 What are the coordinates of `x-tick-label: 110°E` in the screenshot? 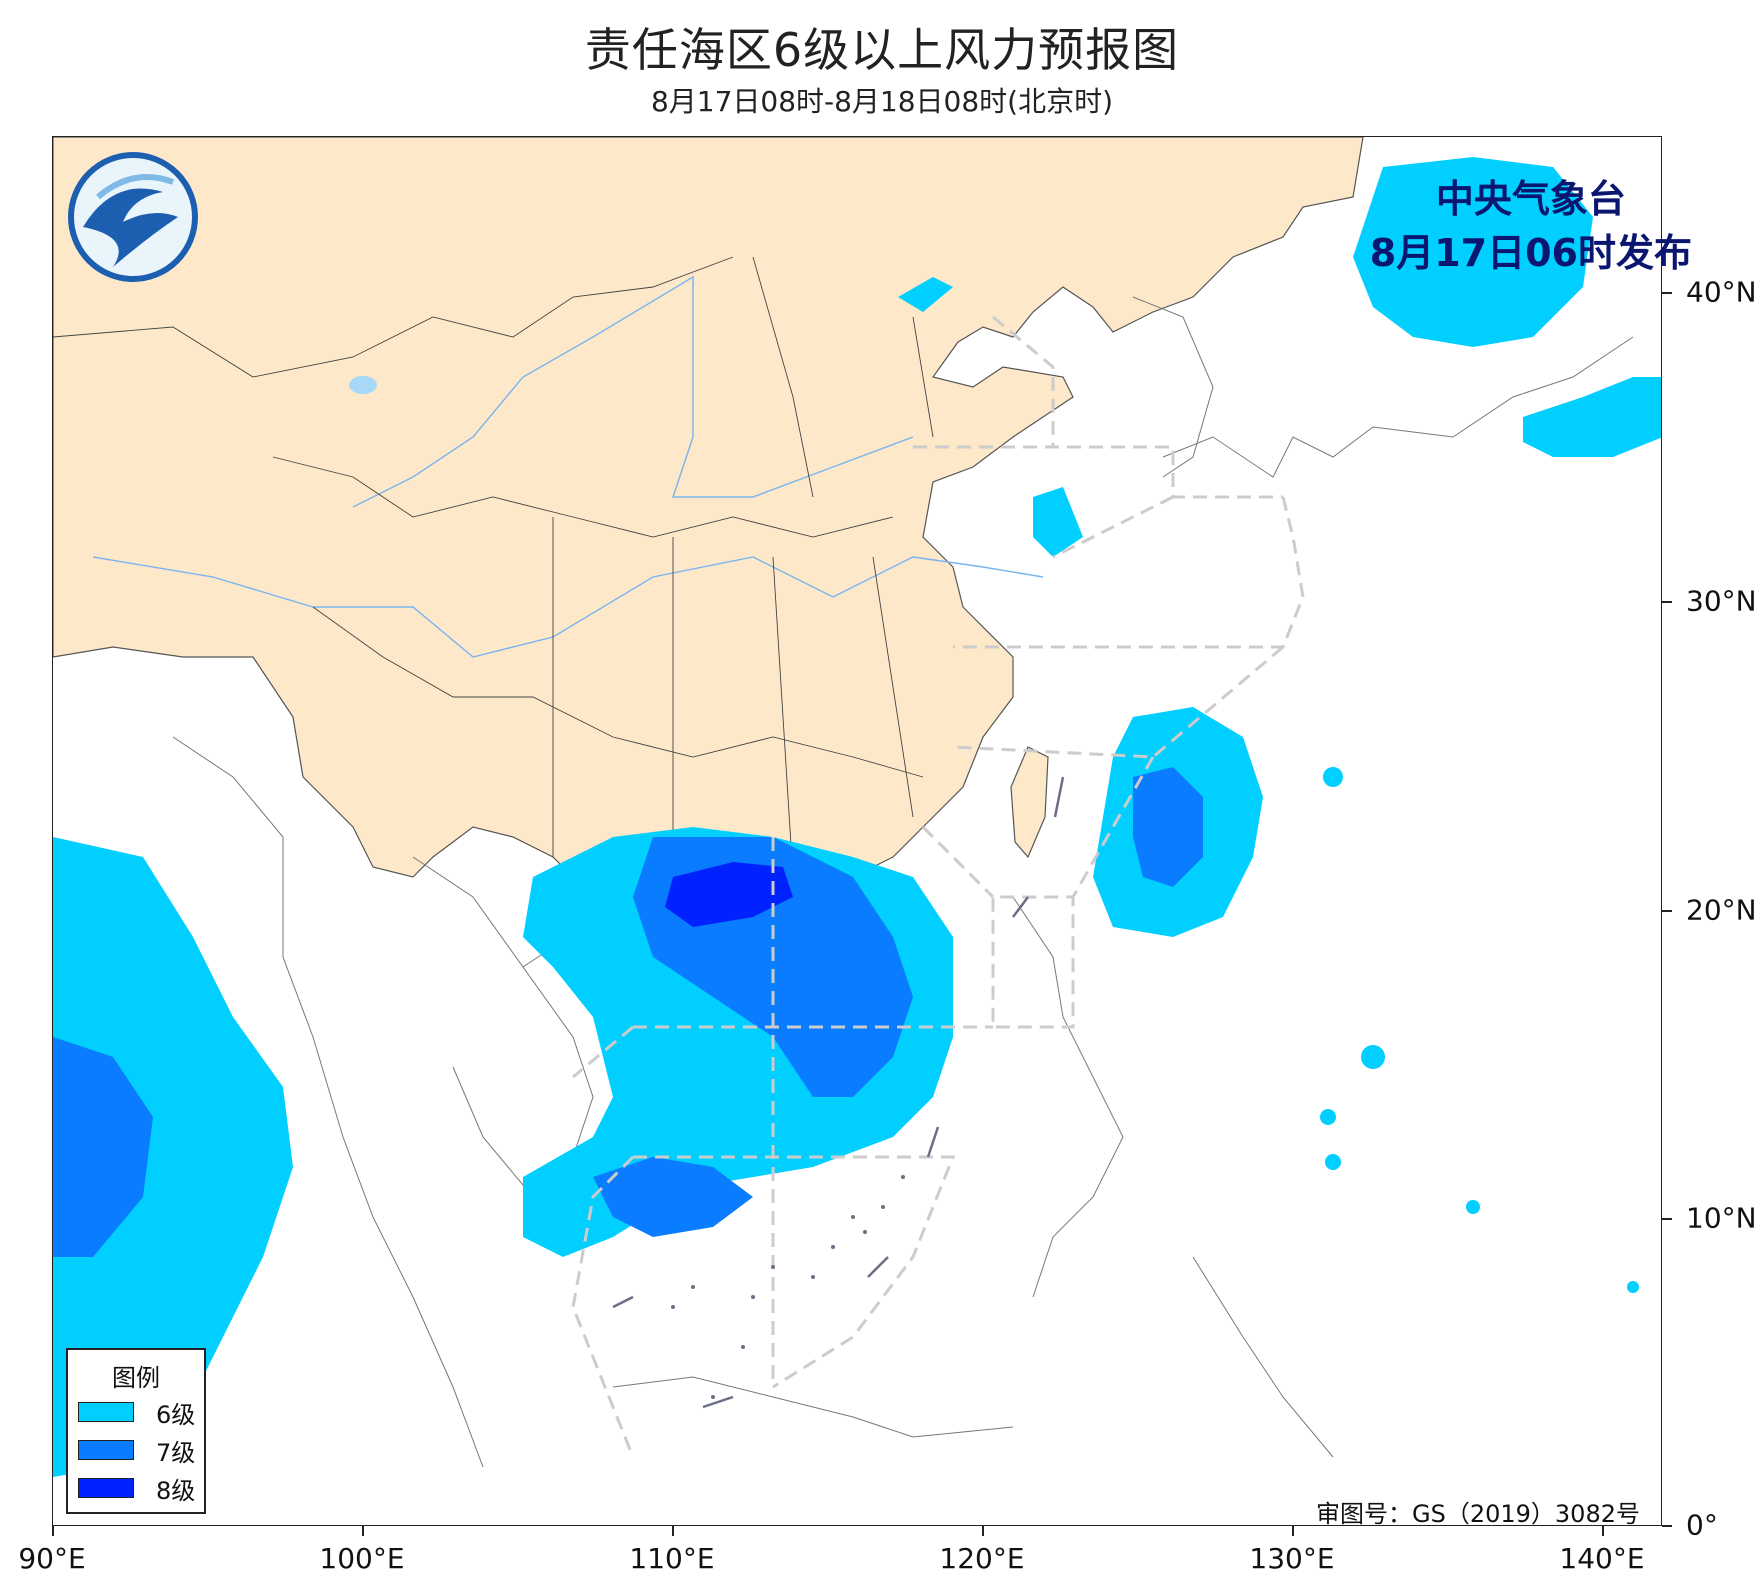 It's located at (672, 1558).